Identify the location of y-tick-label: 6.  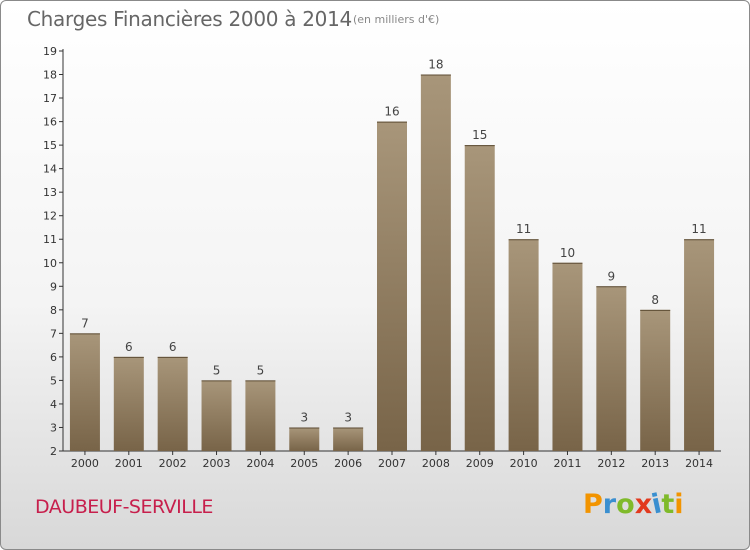
(53, 357).